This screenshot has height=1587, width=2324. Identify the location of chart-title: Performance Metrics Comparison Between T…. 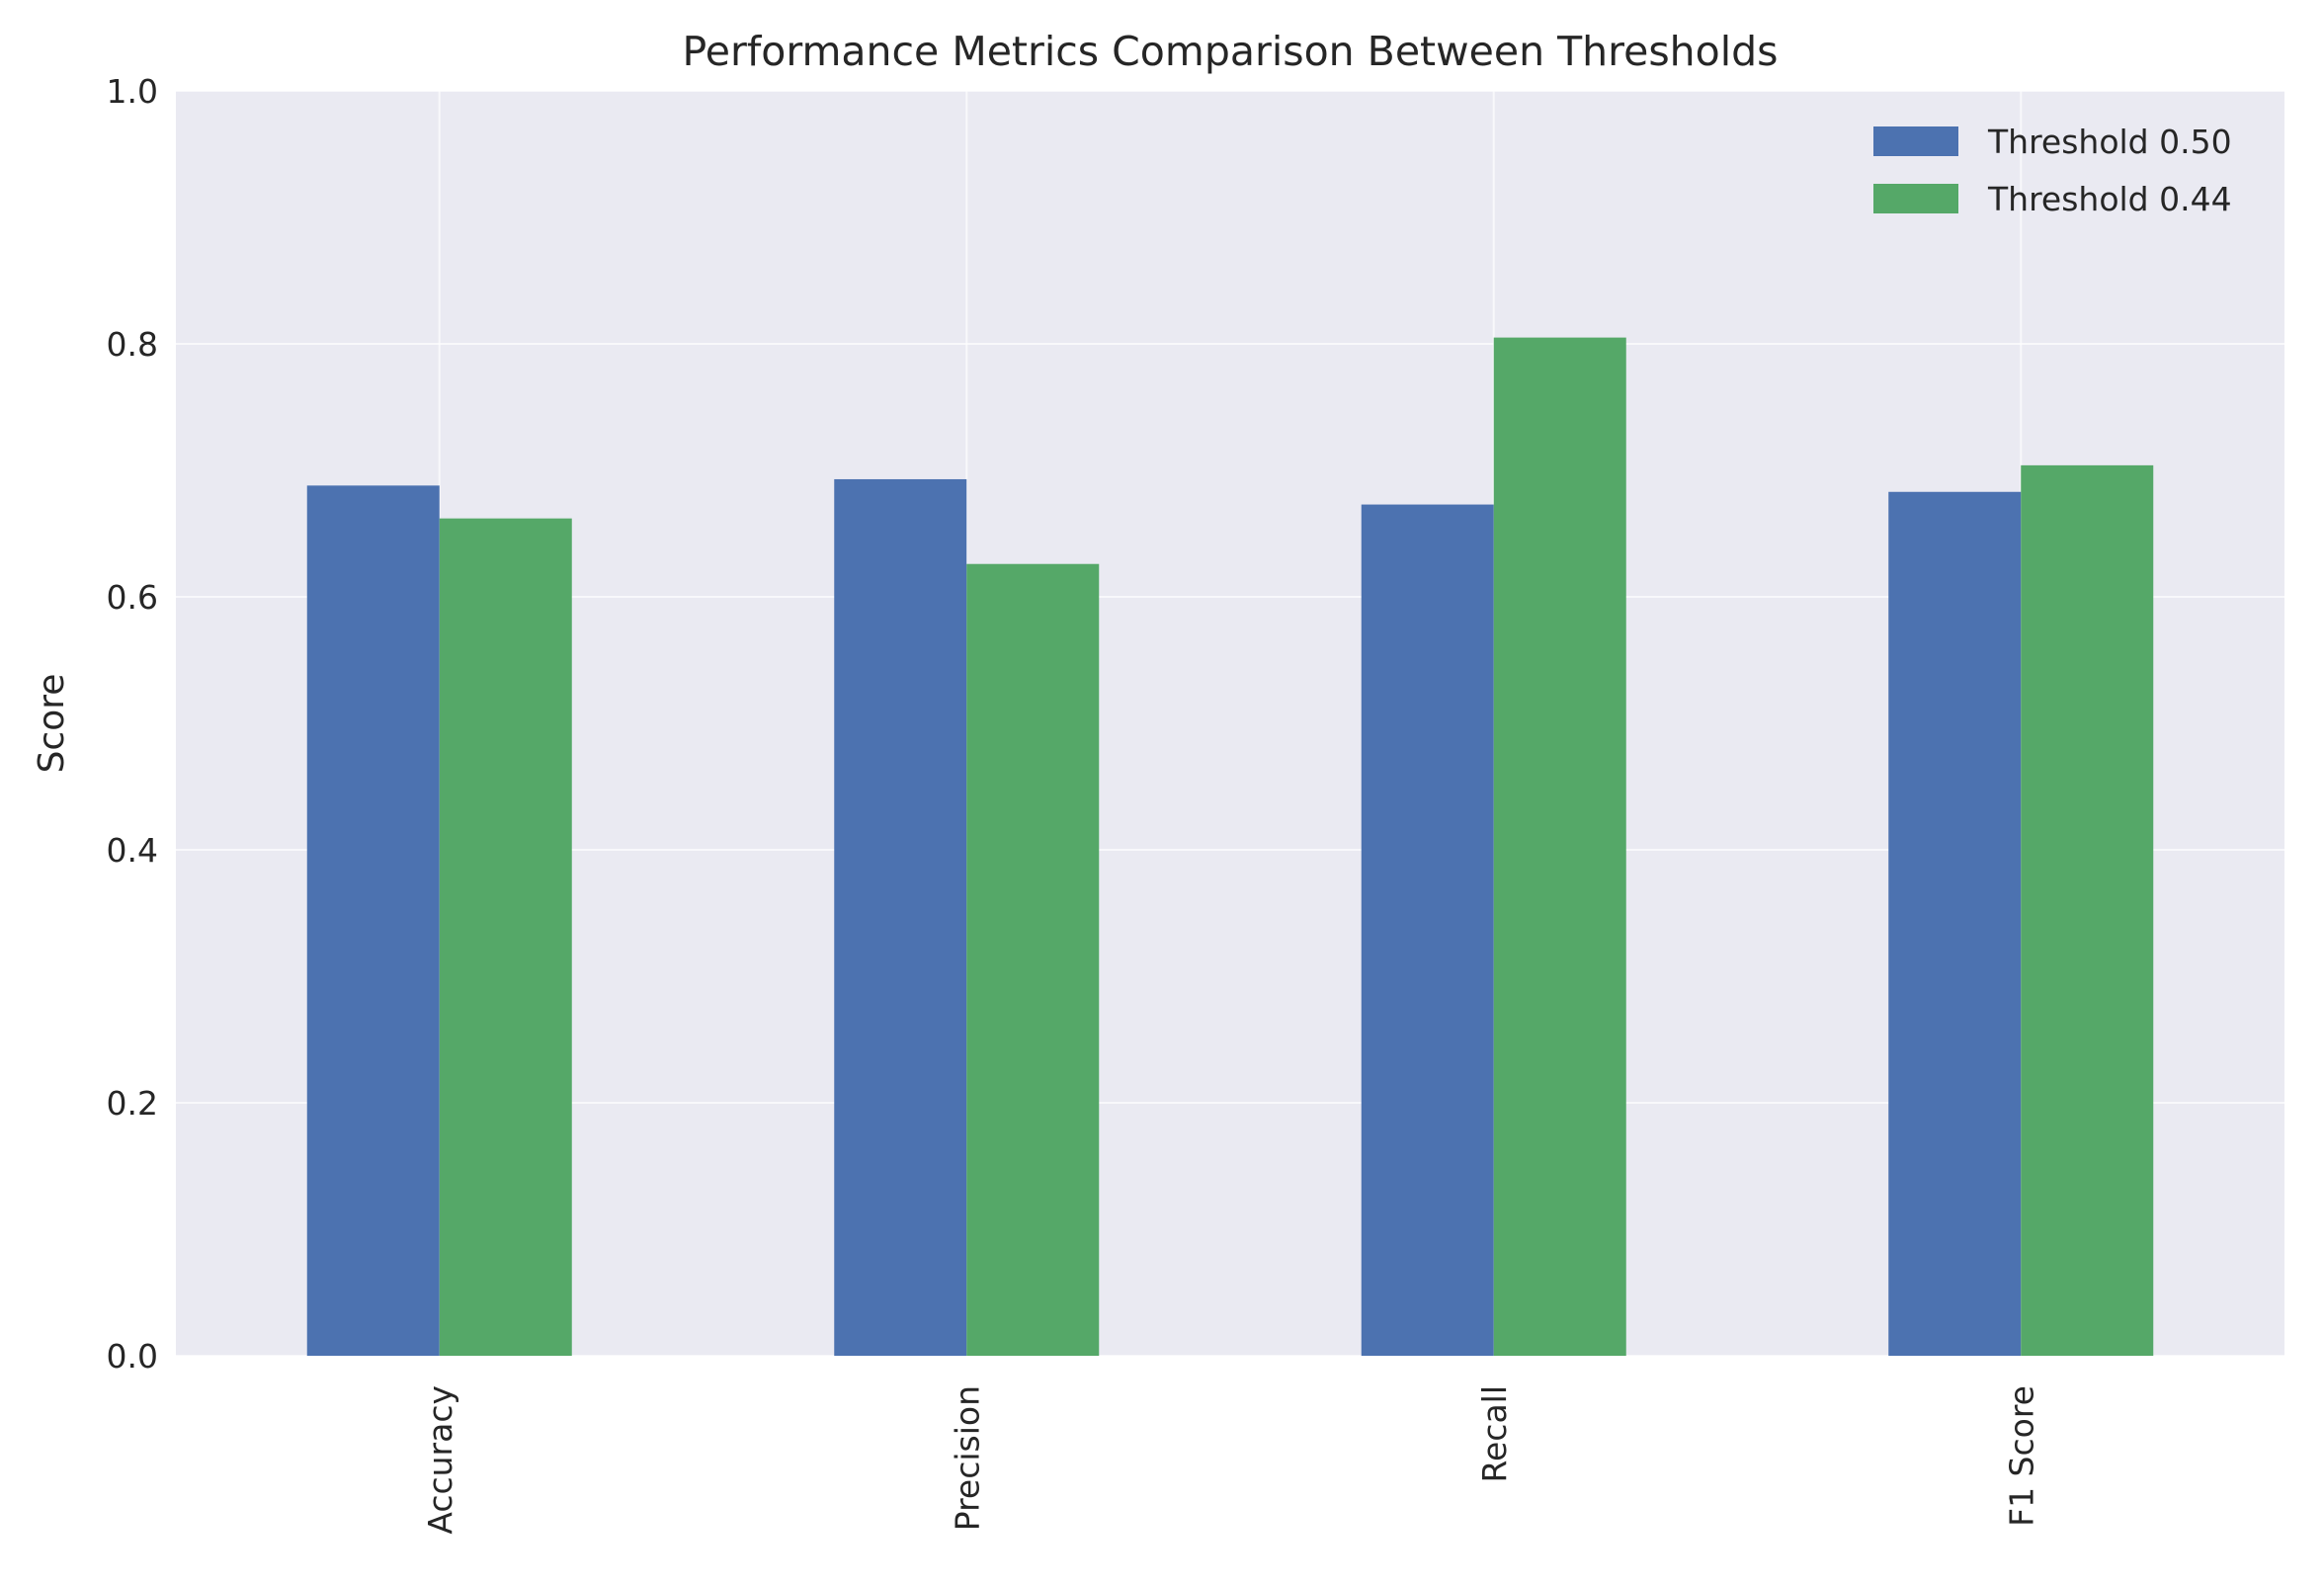
(1230, 51).